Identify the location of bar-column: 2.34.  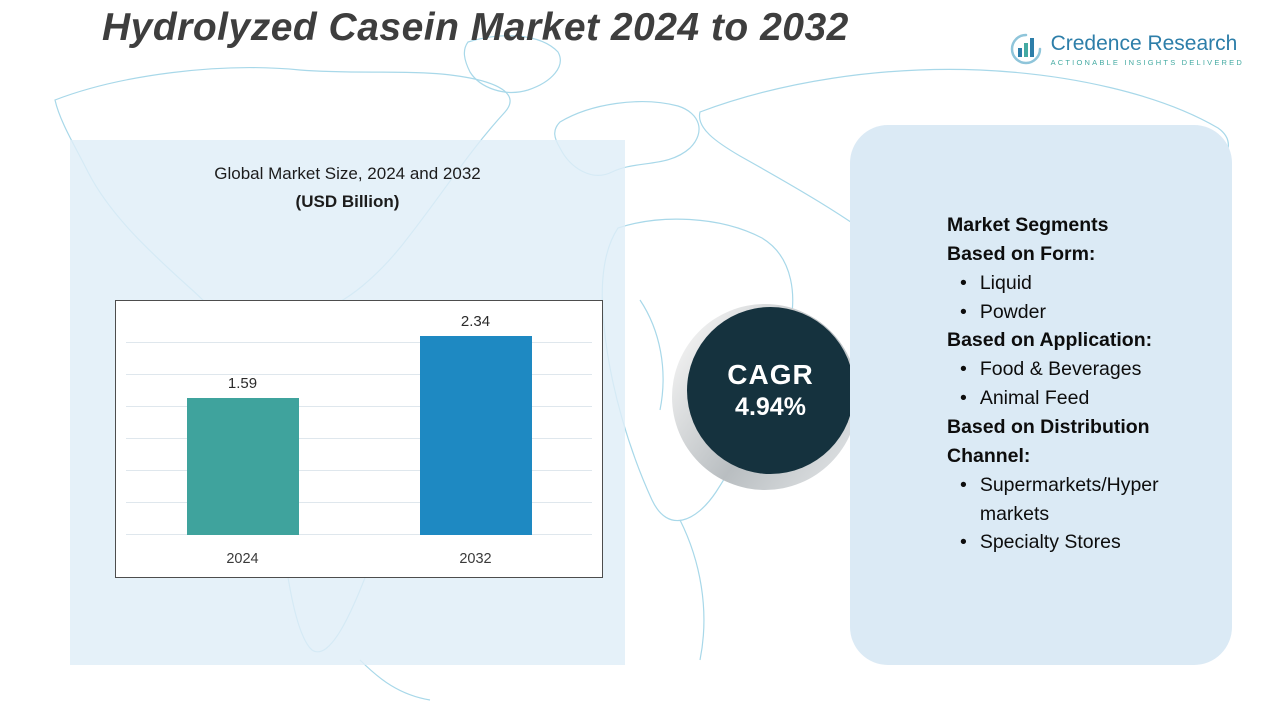
(475, 424).